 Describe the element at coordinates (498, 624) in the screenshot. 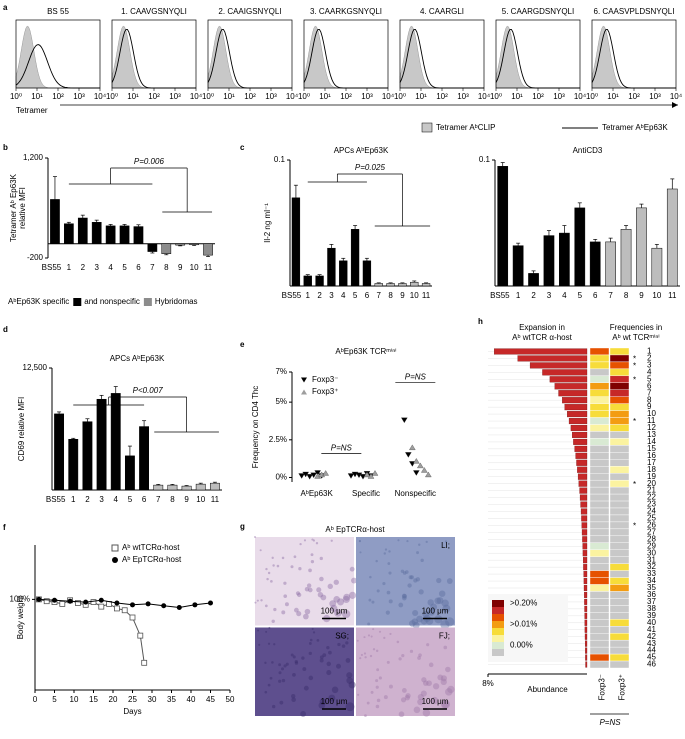

I see `legend-swatch` at that location.